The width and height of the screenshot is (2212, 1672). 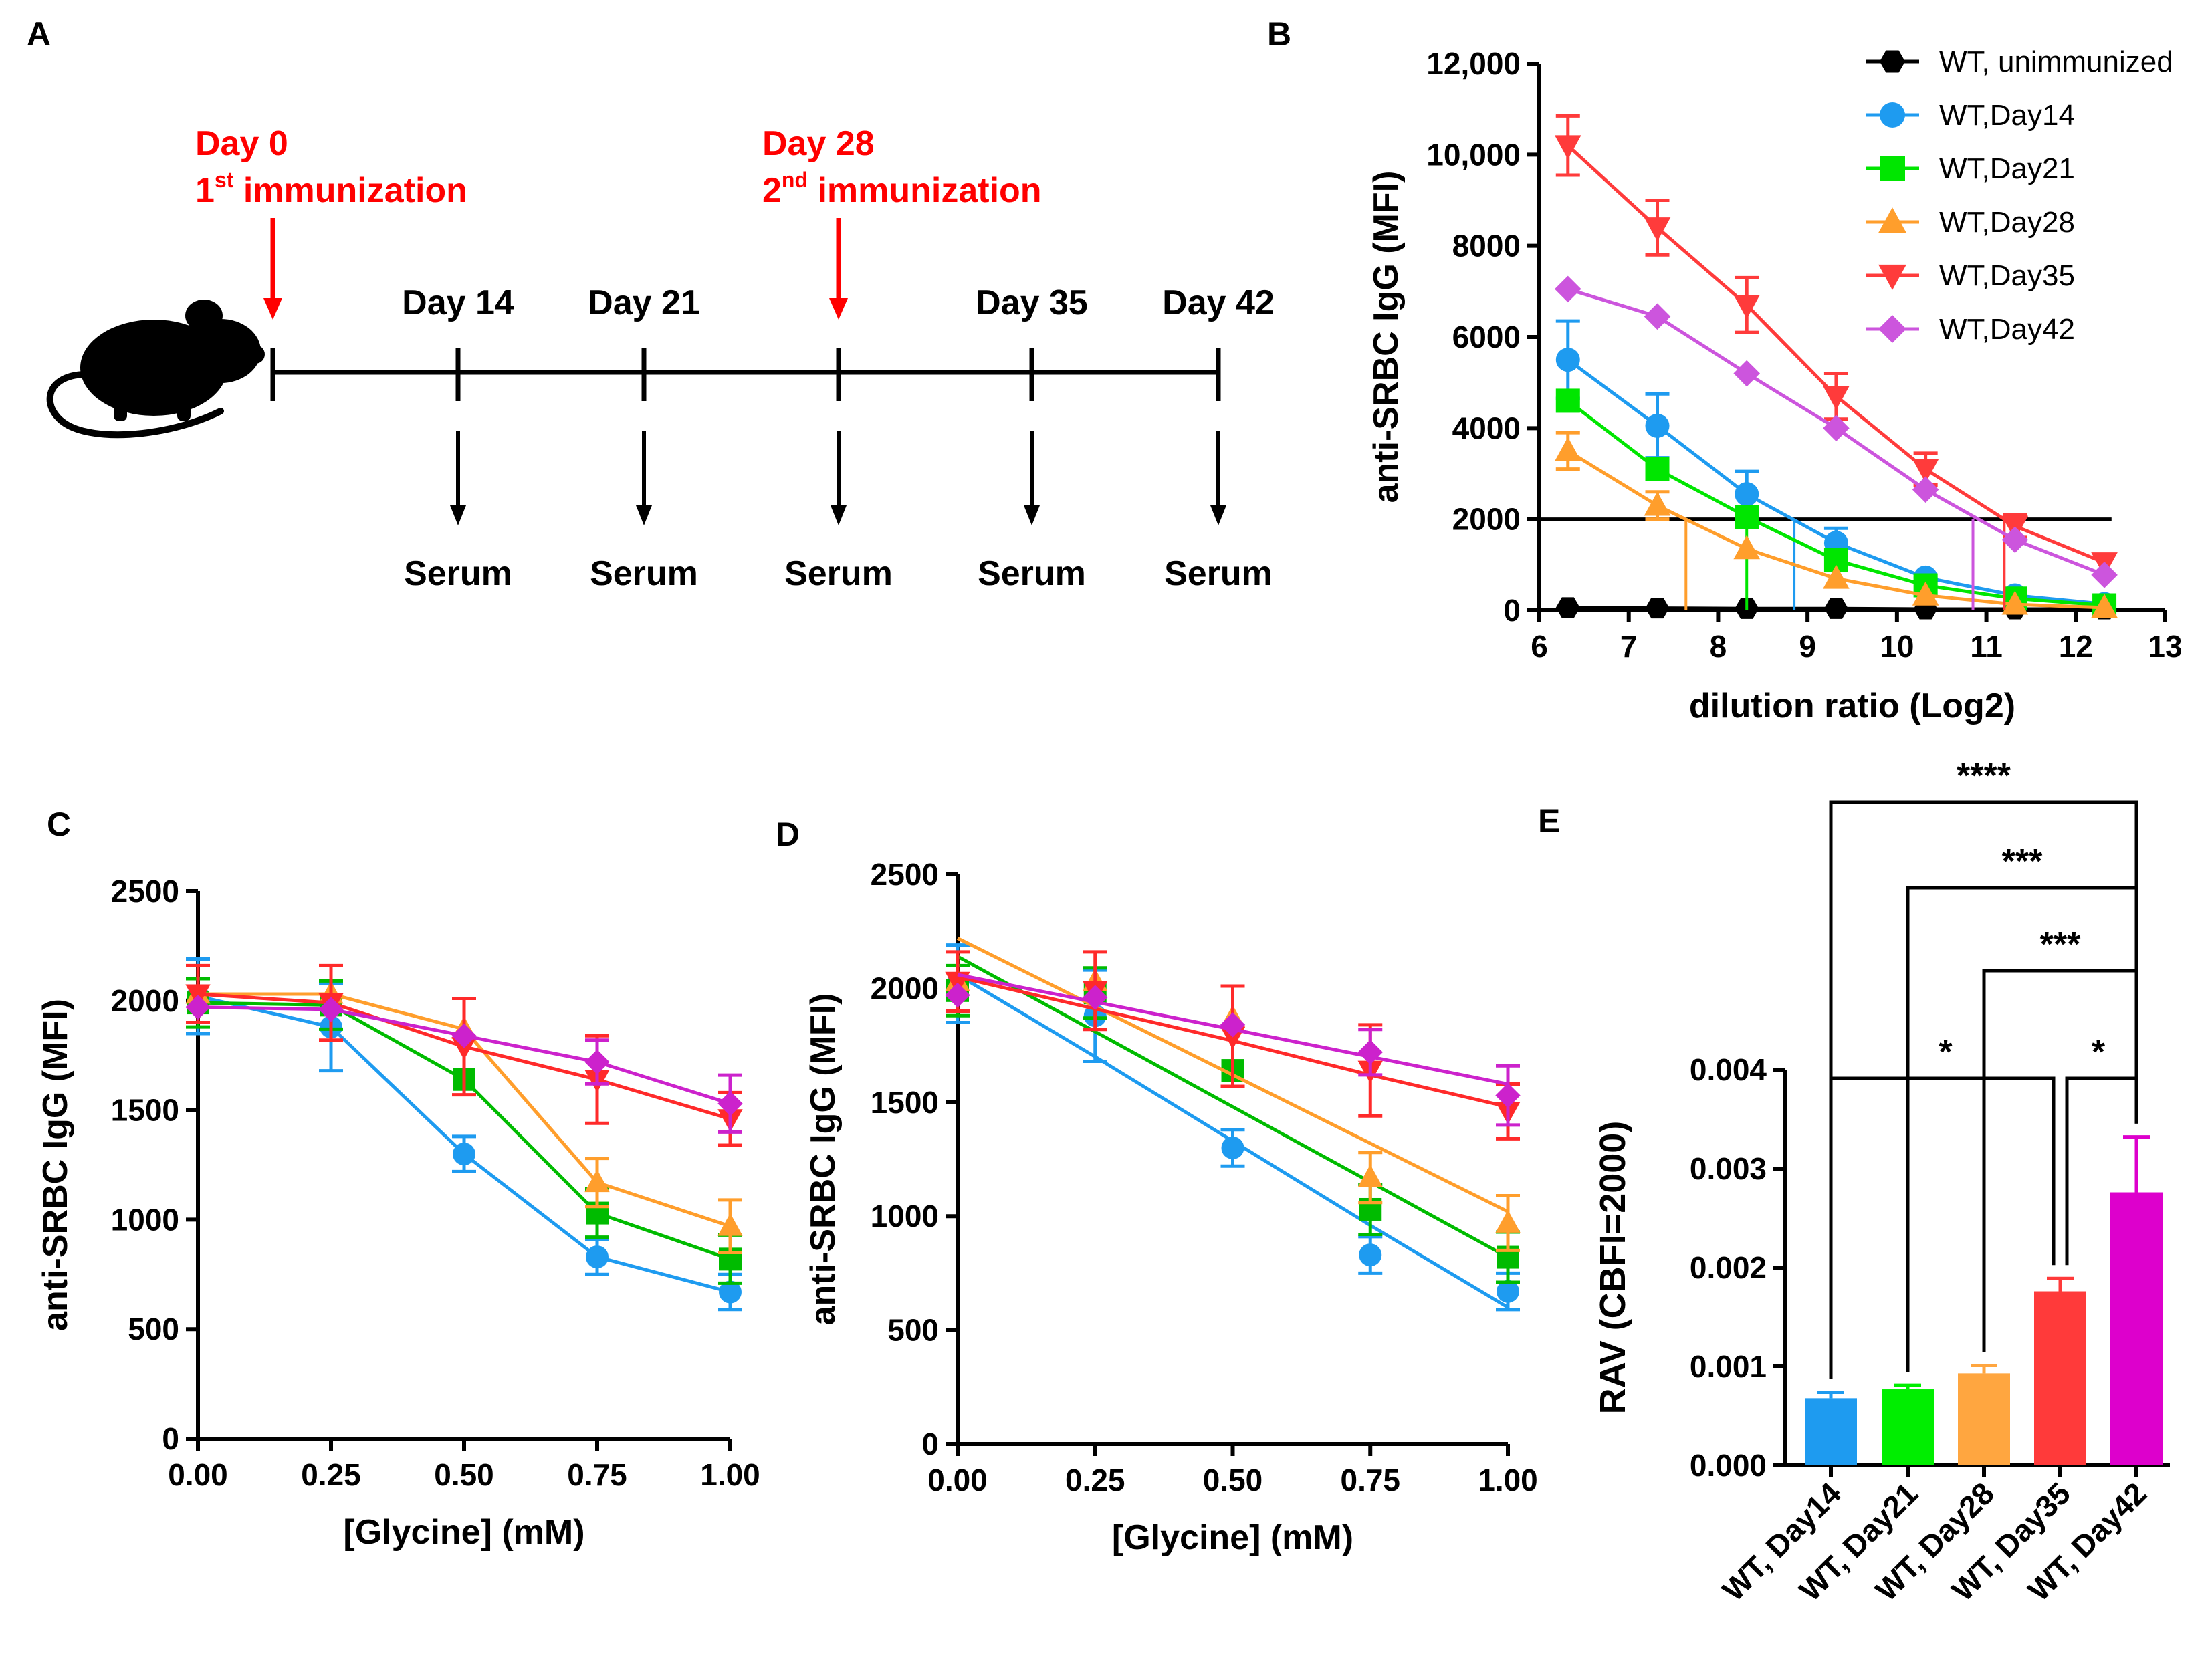 I want to click on day-14-label: Day 14, so click(x=458, y=302).